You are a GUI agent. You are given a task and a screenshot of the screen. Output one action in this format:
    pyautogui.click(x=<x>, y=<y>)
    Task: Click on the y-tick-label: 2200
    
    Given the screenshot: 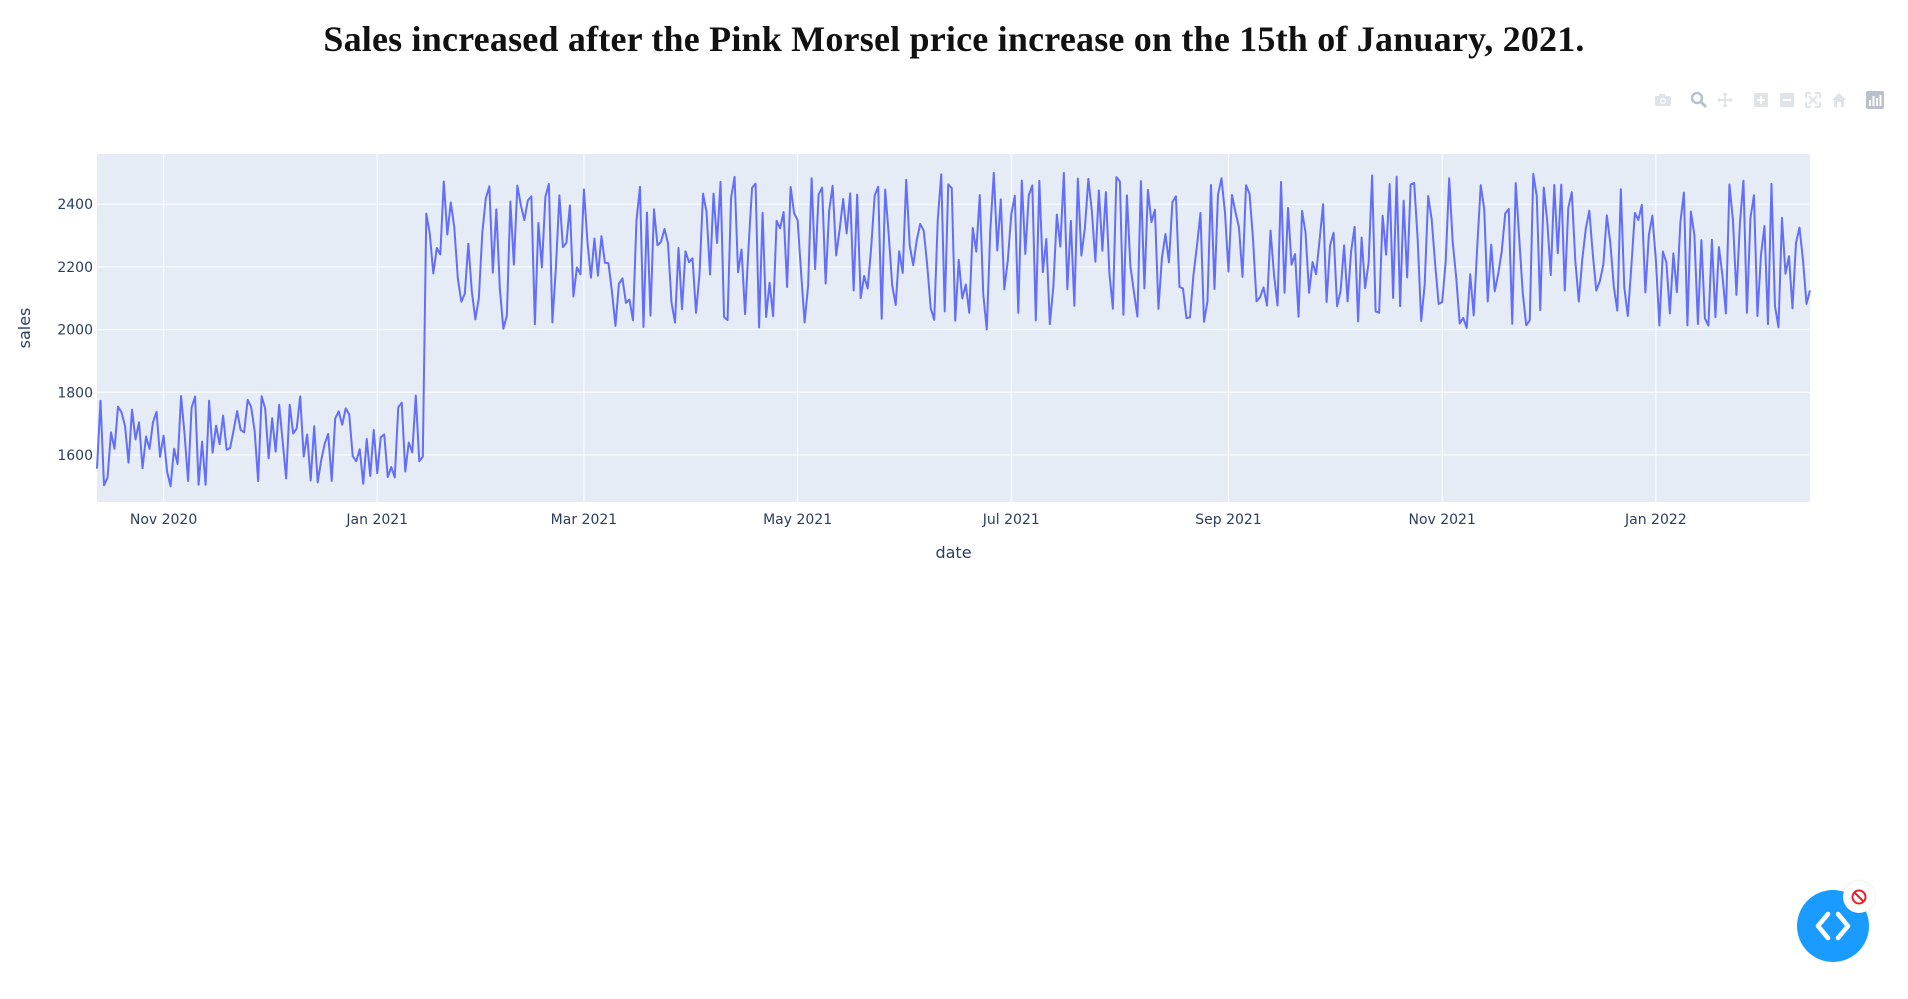 What is the action you would take?
    pyautogui.click(x=75, y=268)
    